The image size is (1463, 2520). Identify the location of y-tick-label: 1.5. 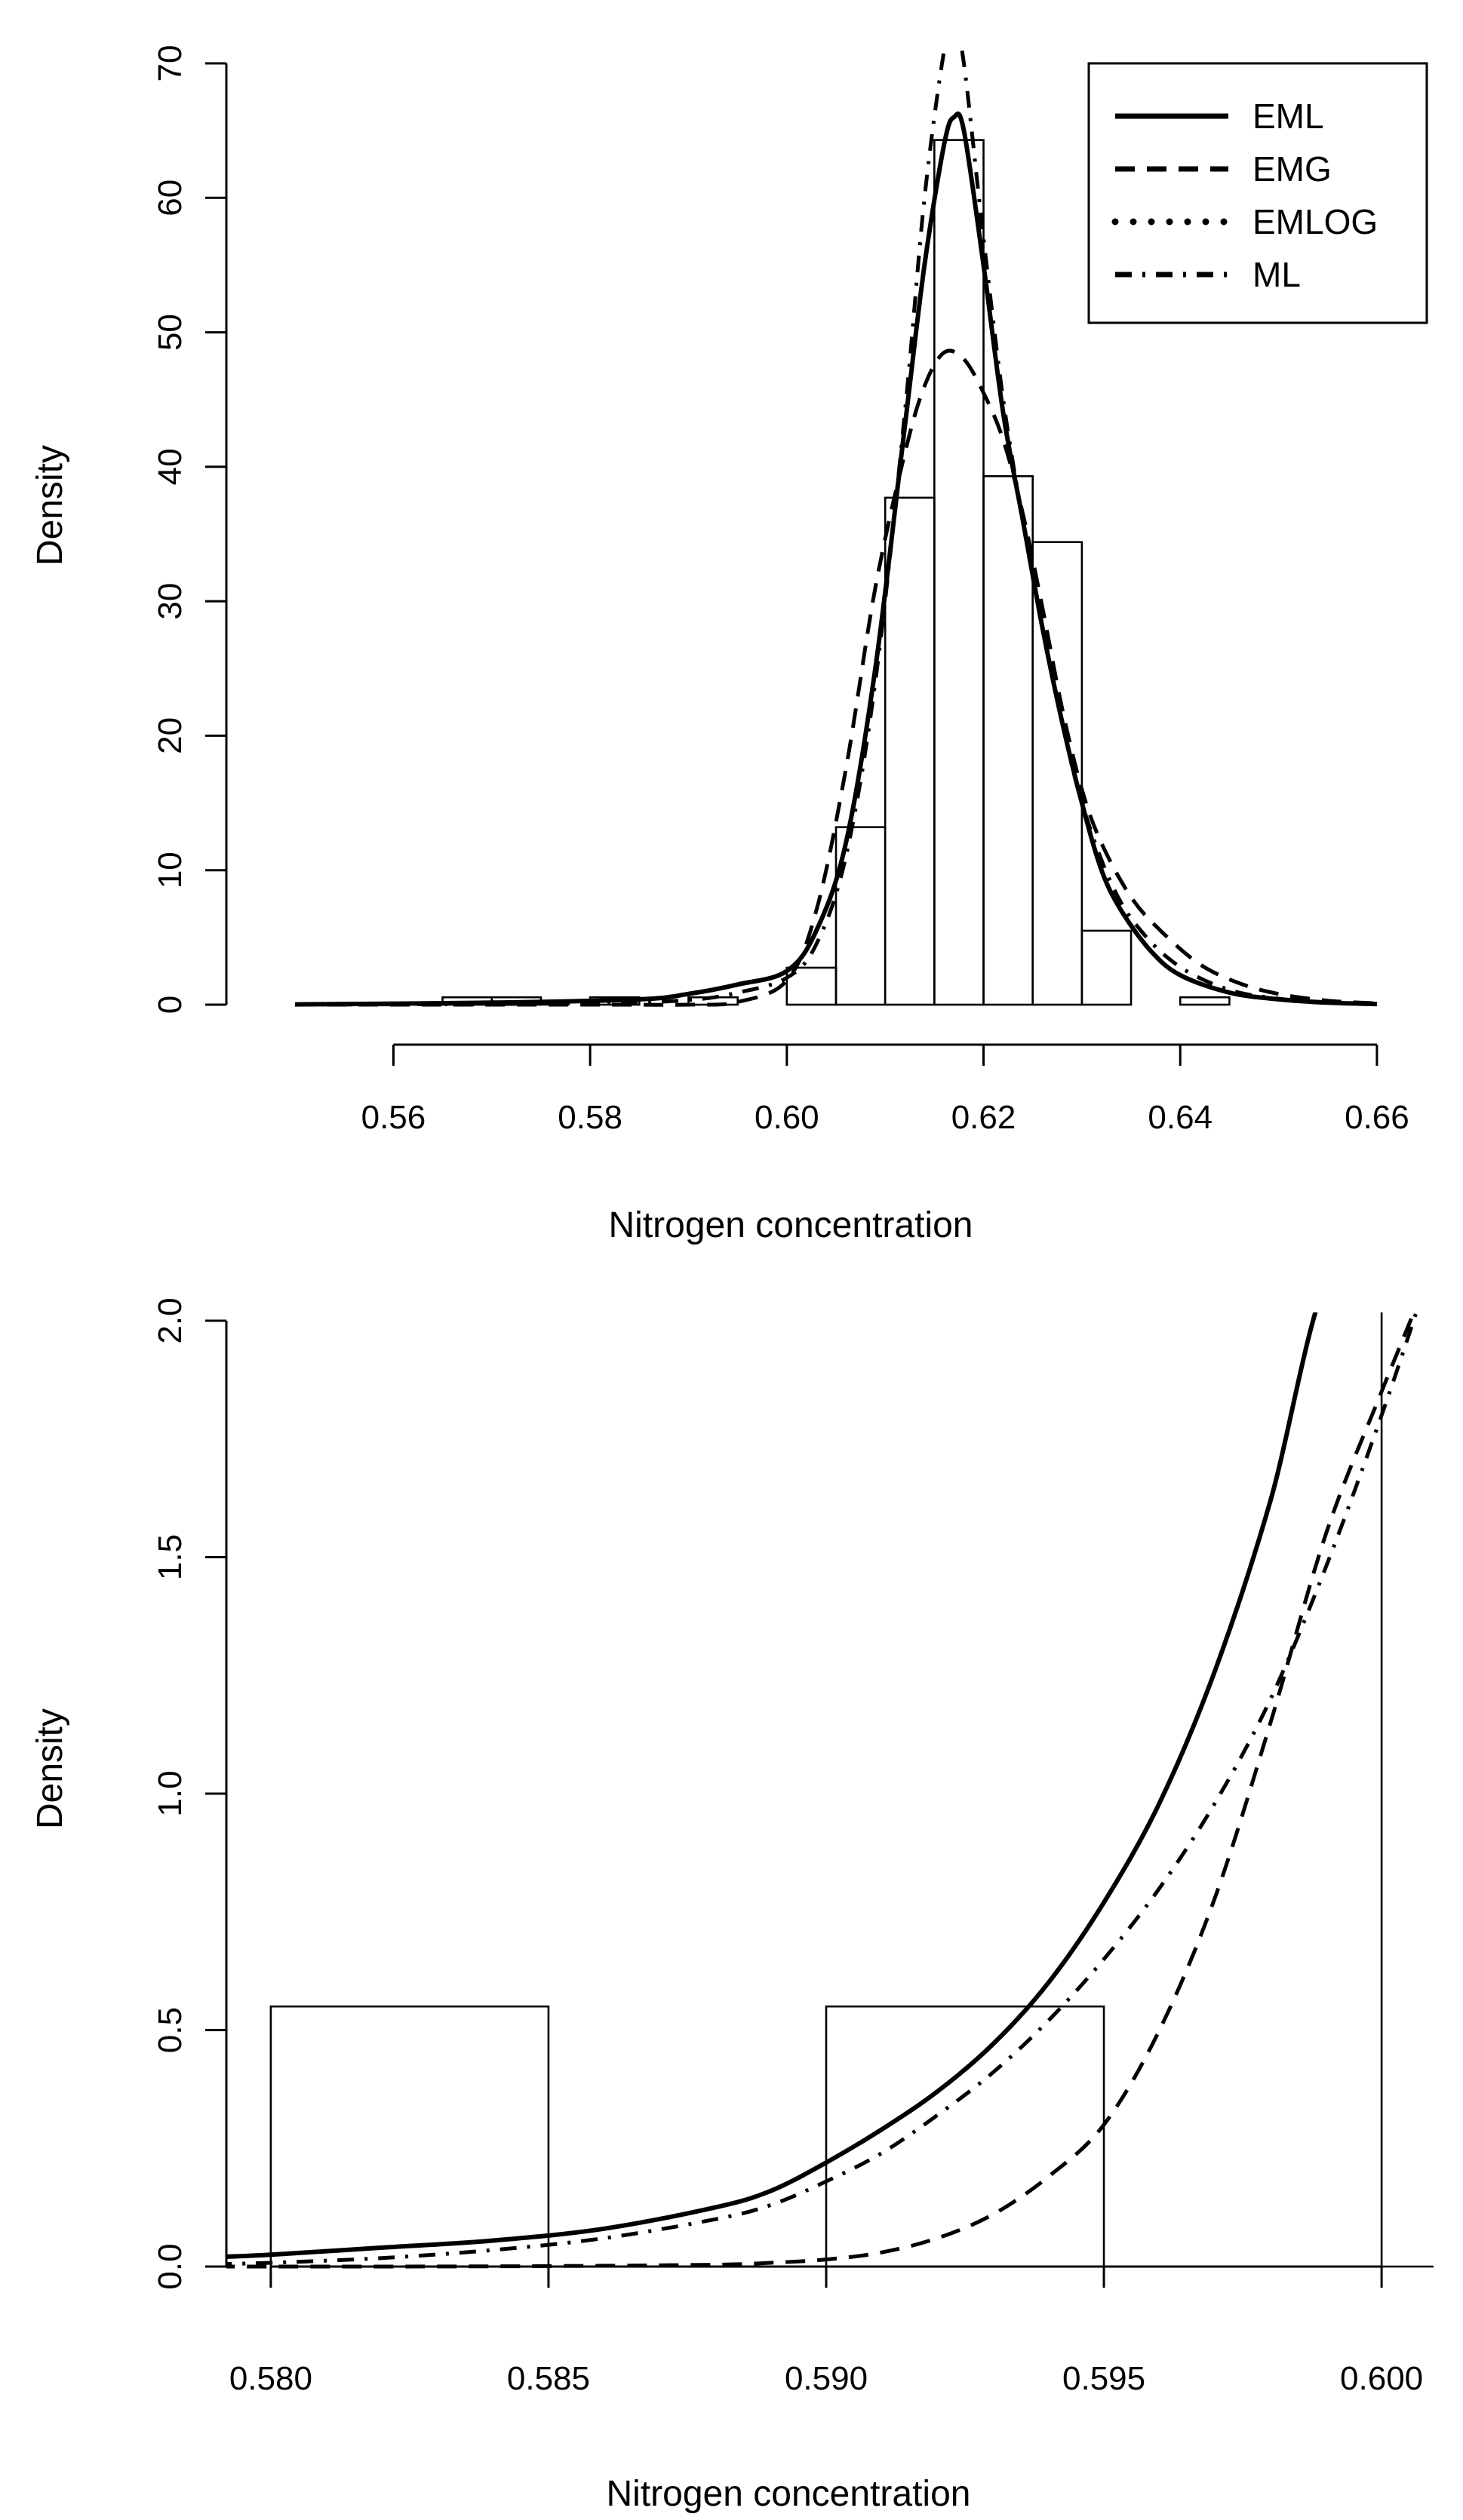
(170, 1557).